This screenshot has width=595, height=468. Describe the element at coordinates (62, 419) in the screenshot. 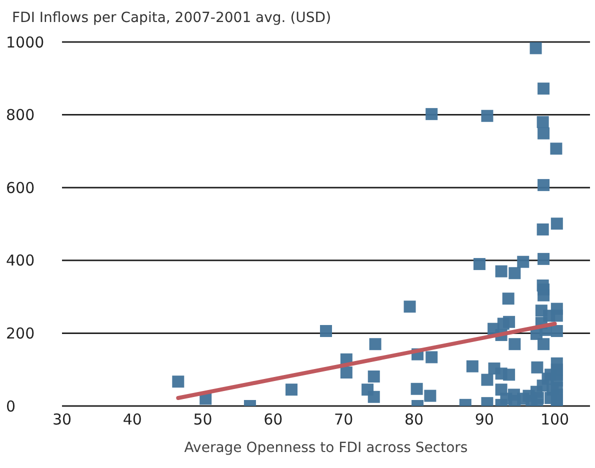

I see `x-tick-label: 30` at that location.